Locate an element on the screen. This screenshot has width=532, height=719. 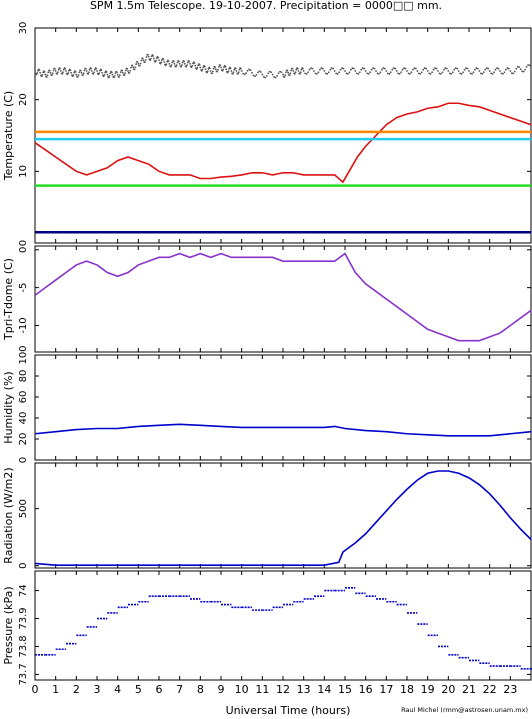
y-tick-label: 10 is located at coordinates (23, 171).